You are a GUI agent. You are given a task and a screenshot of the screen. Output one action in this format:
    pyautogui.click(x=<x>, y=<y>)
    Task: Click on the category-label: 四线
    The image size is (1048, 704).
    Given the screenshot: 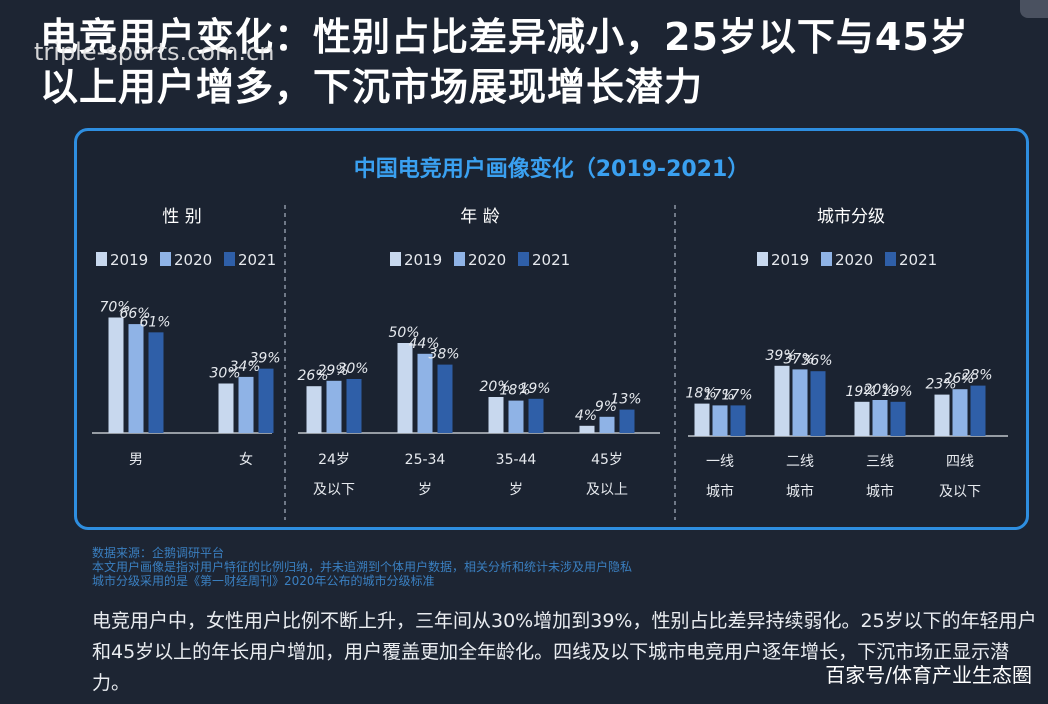 What is the action you would take?
    pyautogui.click(x=960, y=462)
    